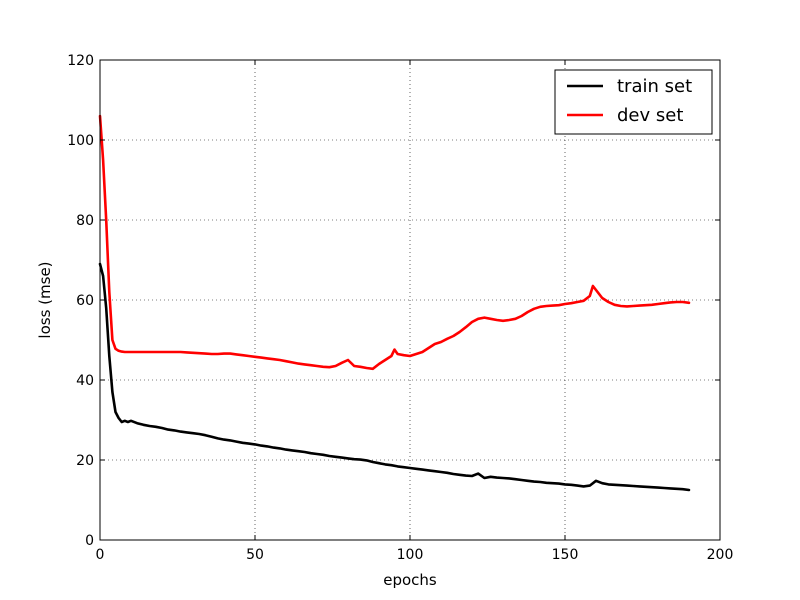 This screenshot has width=800, height=600. What do you see at coordinates (100, 555) in the screenshot?
I see `x-tick-label: 0` at bounding box center [100, 555].